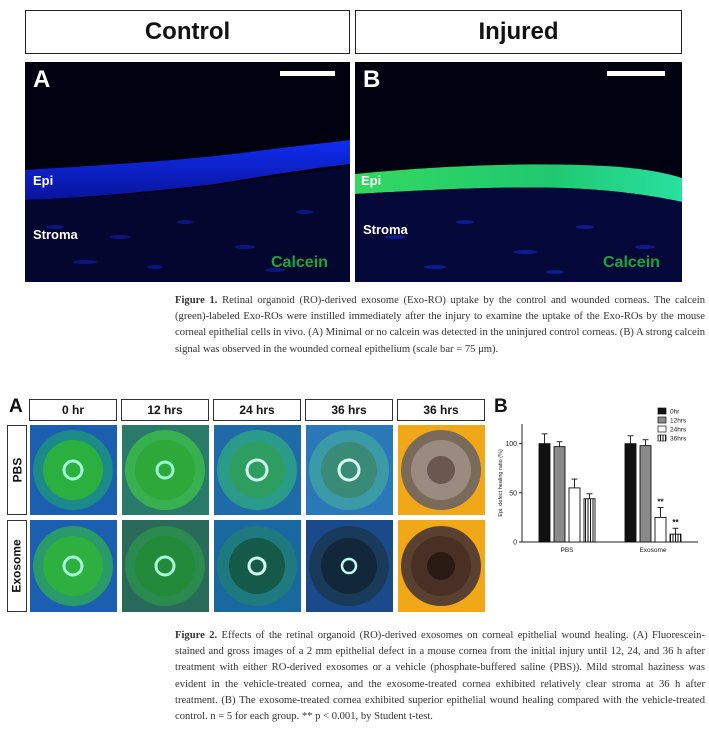 The height and width of the screenshot is (748, 709). What do you see at coordinates (42, 79) in the screenshot?
I see `panel-a-label: A` at bounding box center [42, 79].